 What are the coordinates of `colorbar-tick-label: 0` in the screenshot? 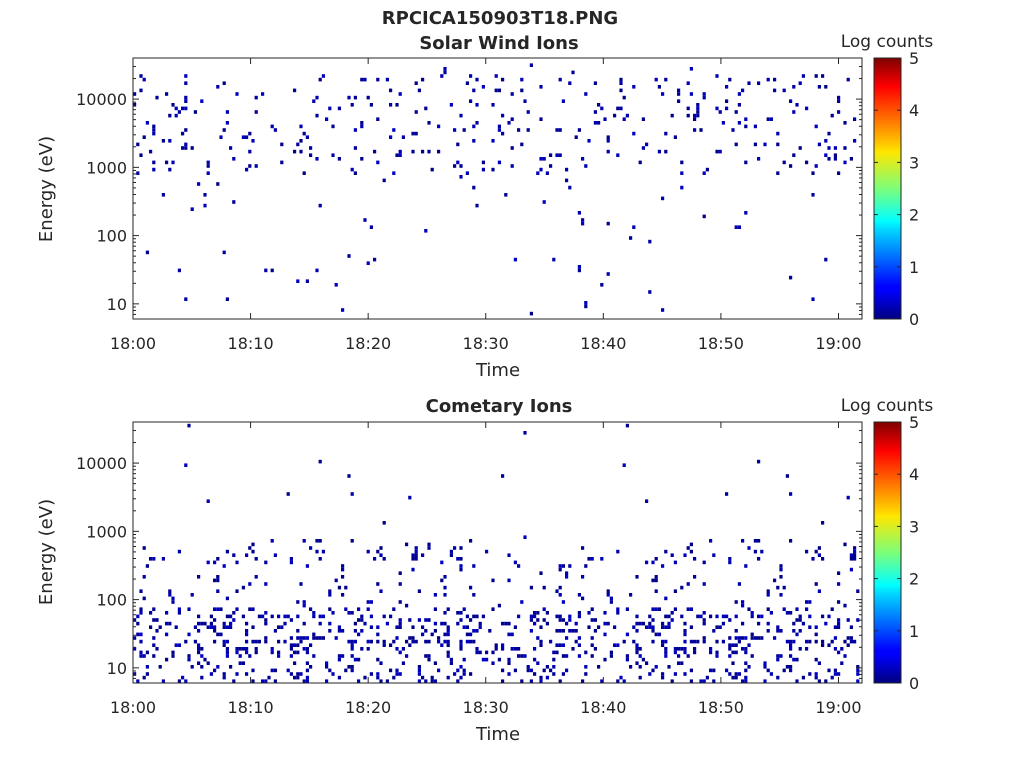 It's located at (914, 319).